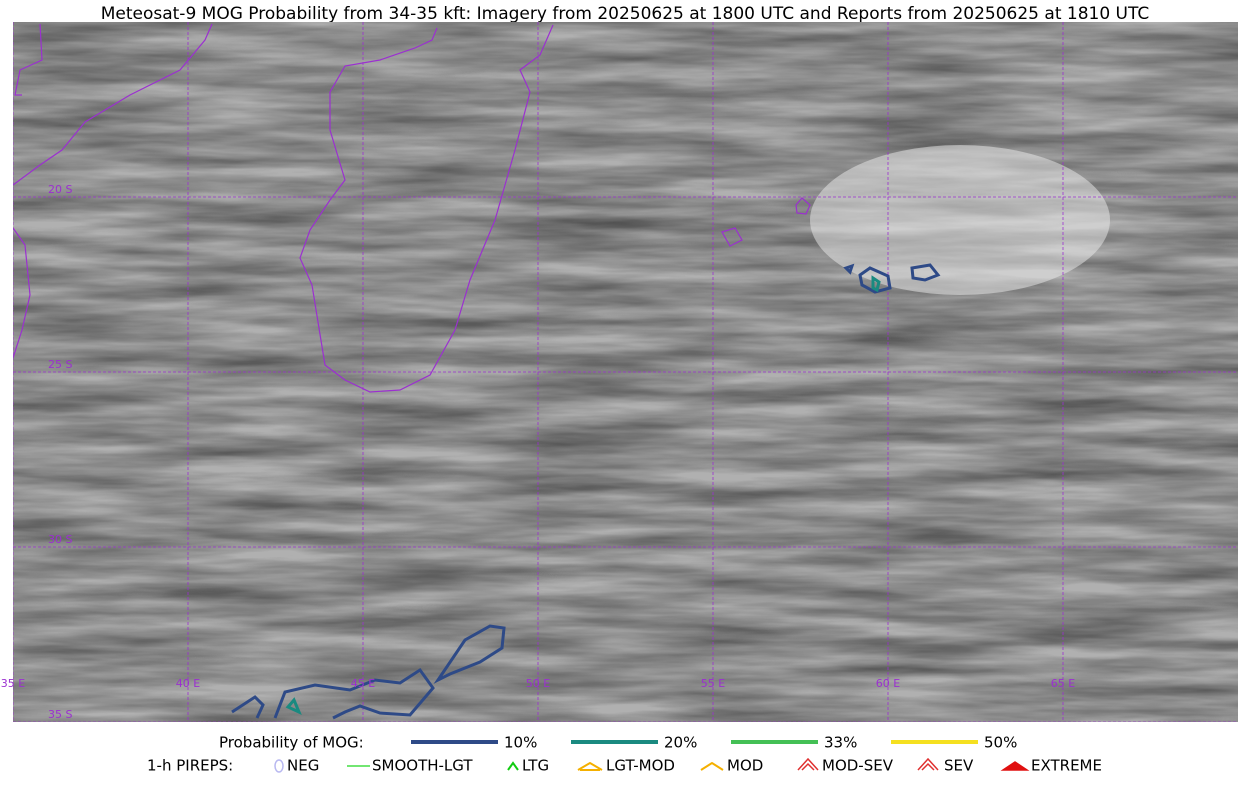 Image resolution: width=1250 pixels, height=786 pixels. Describe the element at coordinates (426, 208) in the screenshot. I see `madagascar` at that location.